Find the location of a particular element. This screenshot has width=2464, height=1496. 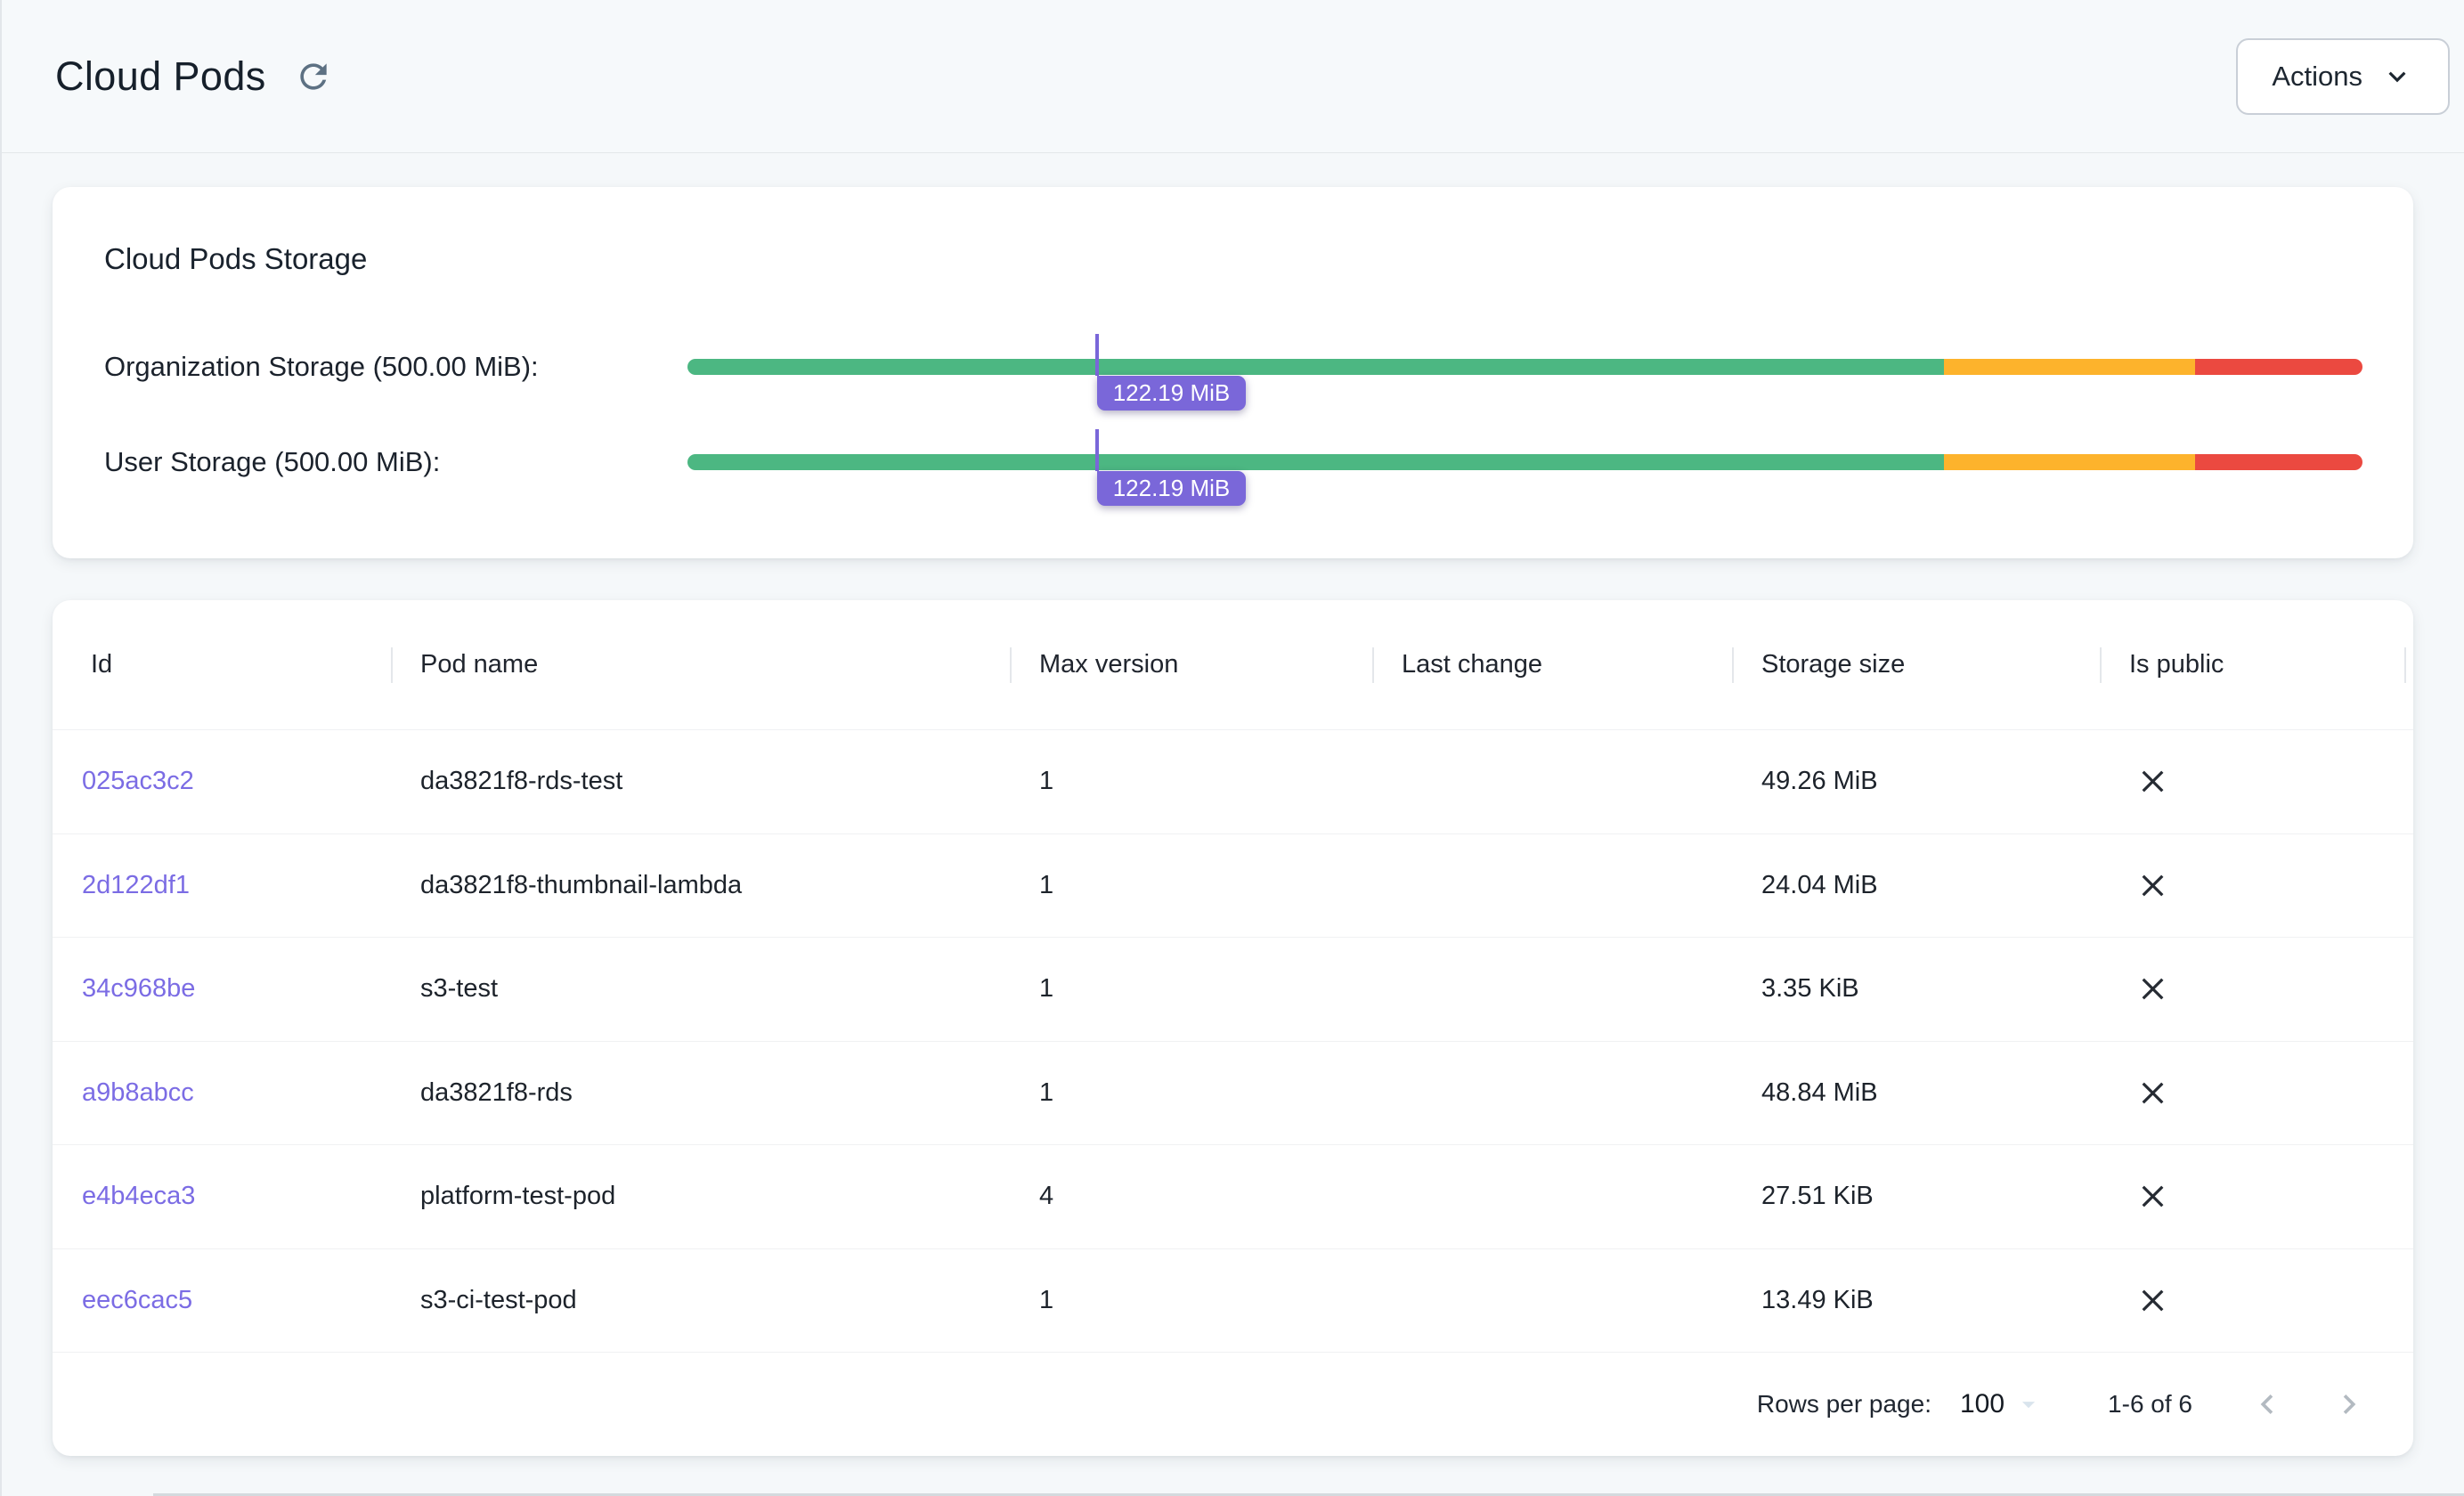

refresh-icon is located at coordinates (313, 76).